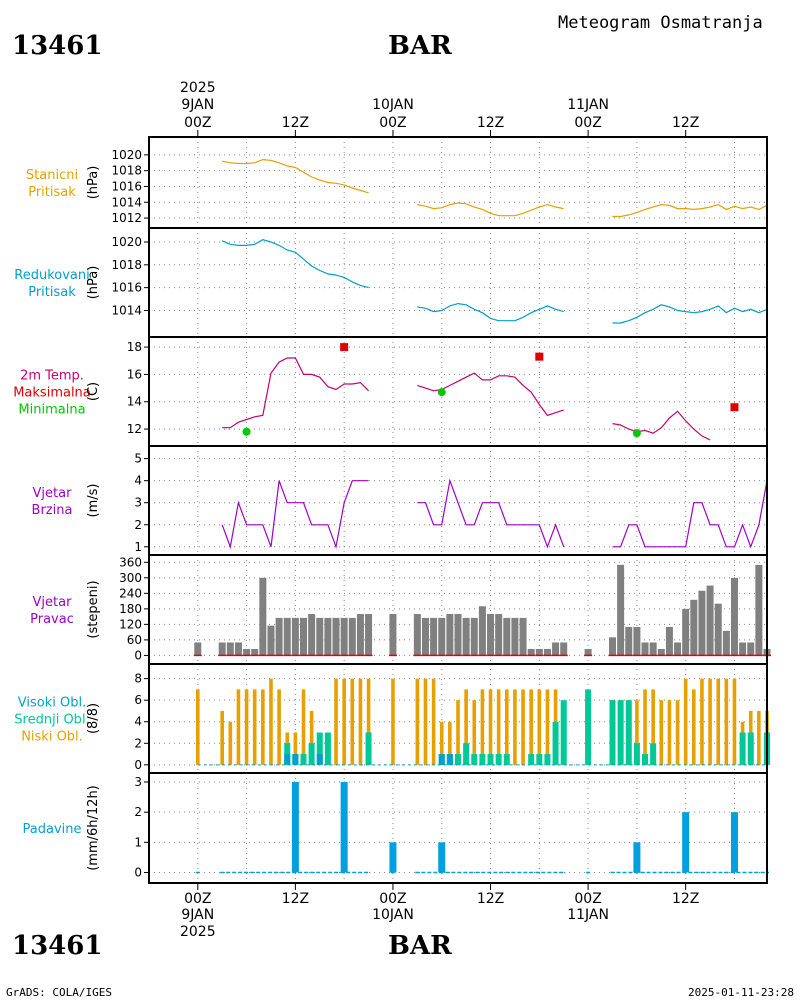  What do you see at coordinates (57, 946) in the screenshot?
I see `station-id-bottom: 13461` at bounding box center [57, 946].